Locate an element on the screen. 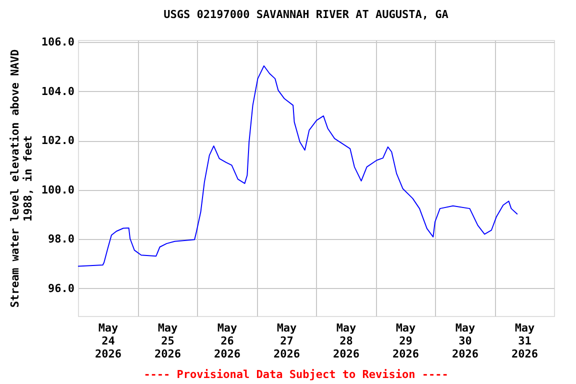  y-tick-label: 102.0 is located at coordinates (57, 141).